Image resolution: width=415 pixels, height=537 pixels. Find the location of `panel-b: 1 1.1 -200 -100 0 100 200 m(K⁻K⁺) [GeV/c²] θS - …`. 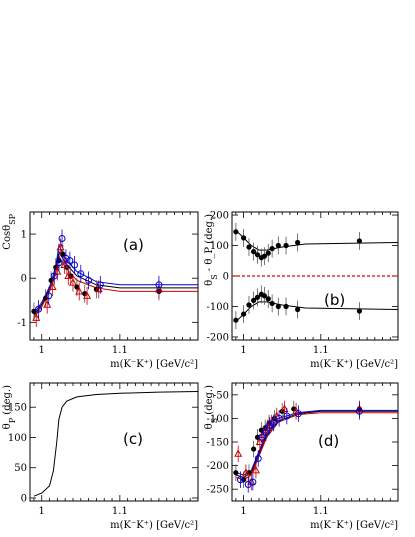

panel-b: 1 1.1 -200 -100 0 100 200 m(K⁻K⁺) [GeV/c²] θS - … is located at coordinates (301, 290).